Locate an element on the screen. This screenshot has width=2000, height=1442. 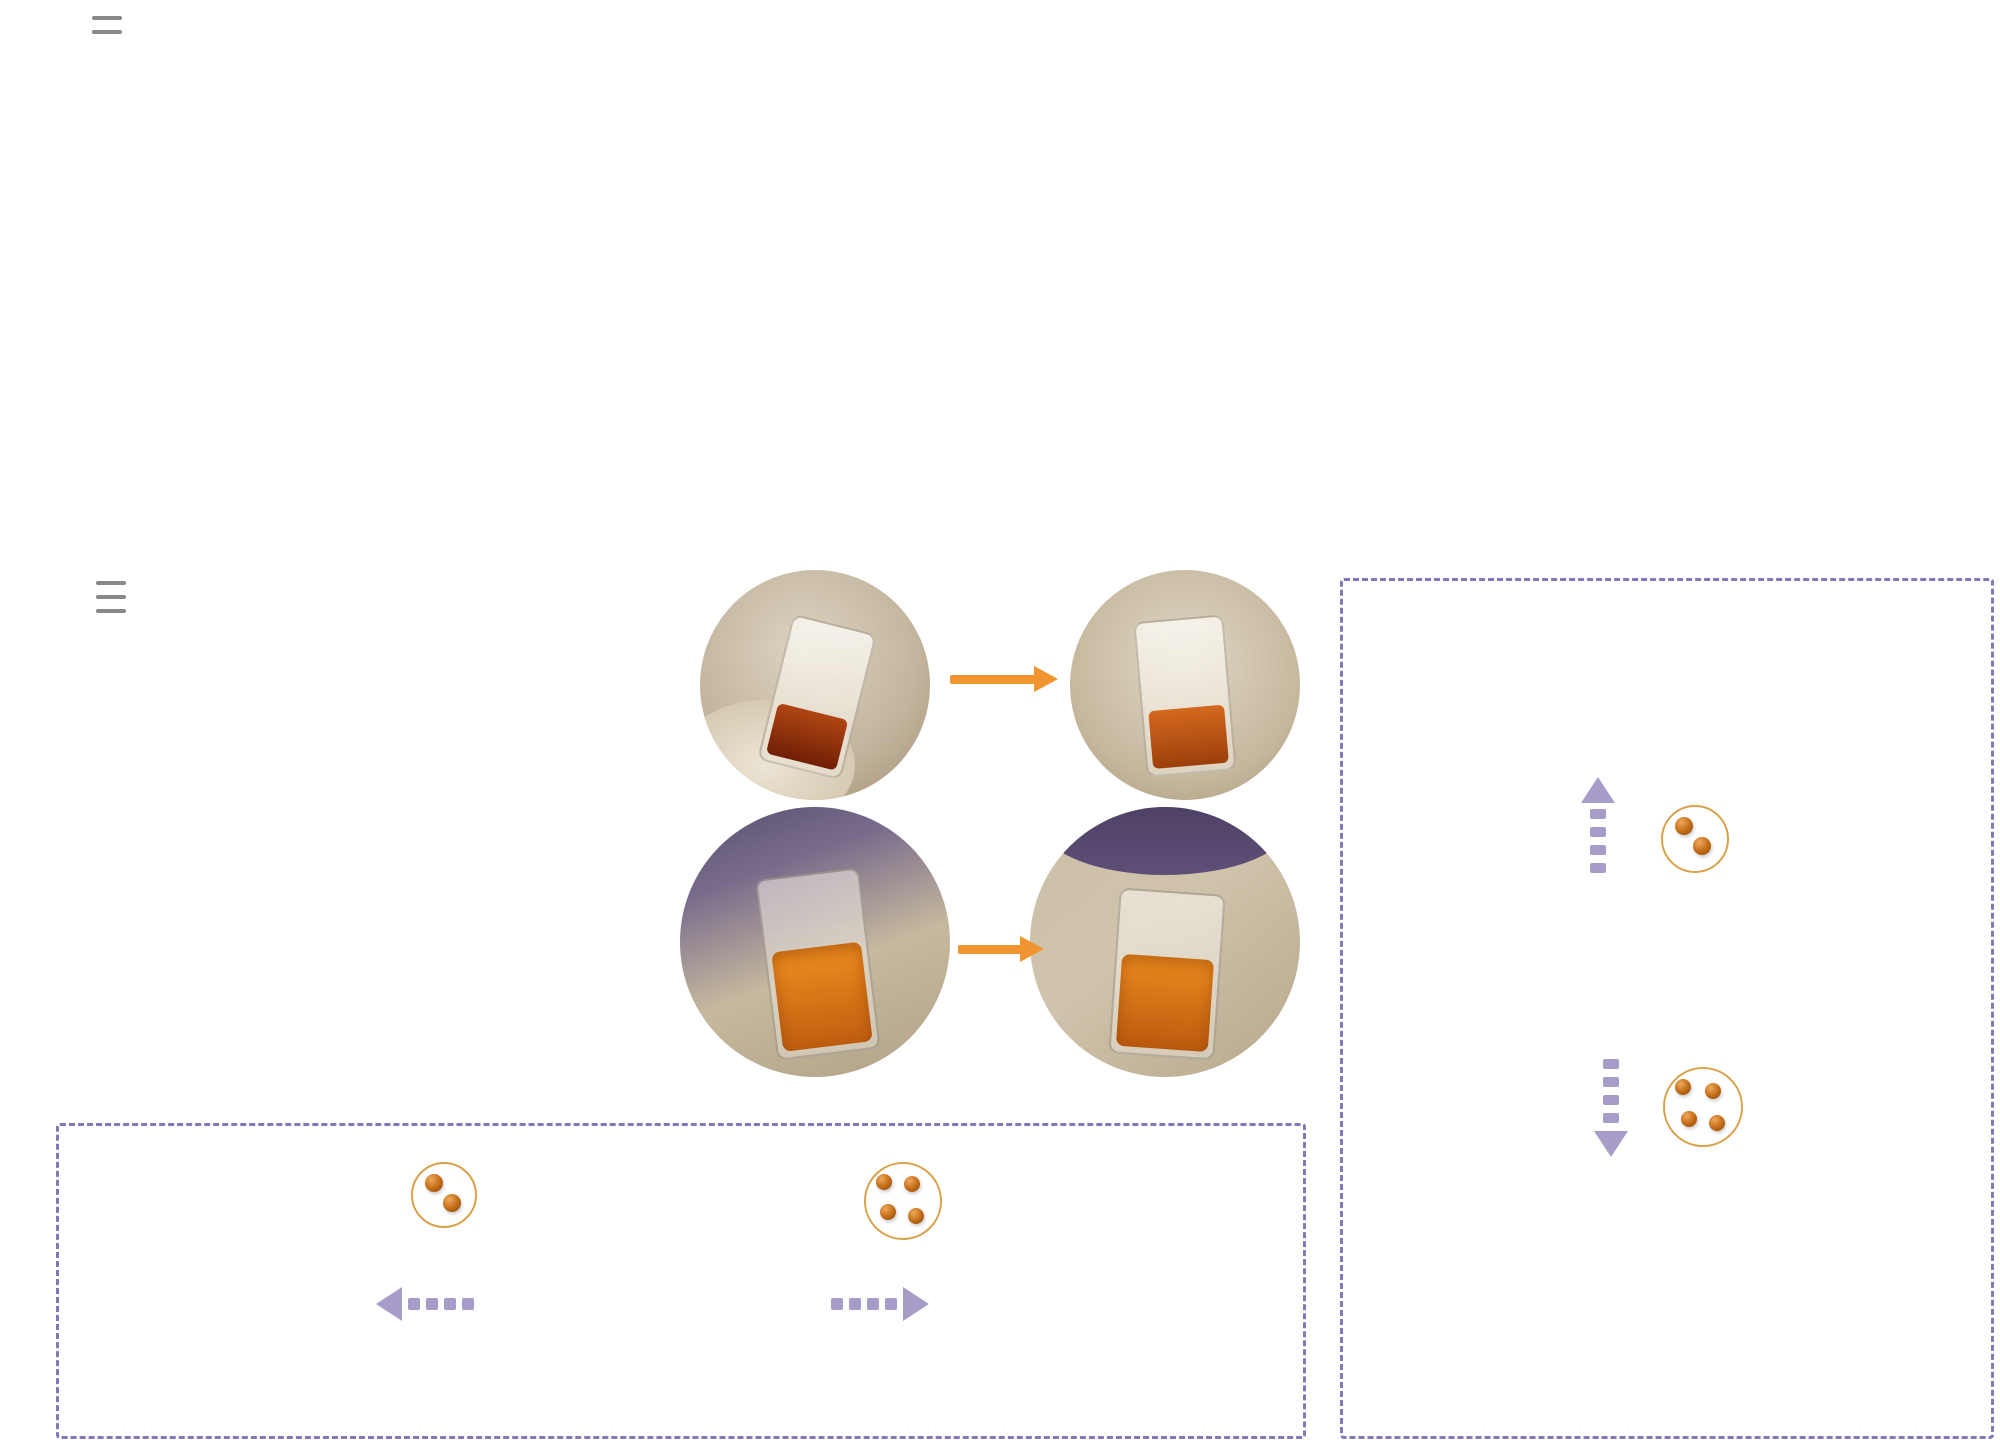
raman-chart-svg is located at coordinates (360, 204).